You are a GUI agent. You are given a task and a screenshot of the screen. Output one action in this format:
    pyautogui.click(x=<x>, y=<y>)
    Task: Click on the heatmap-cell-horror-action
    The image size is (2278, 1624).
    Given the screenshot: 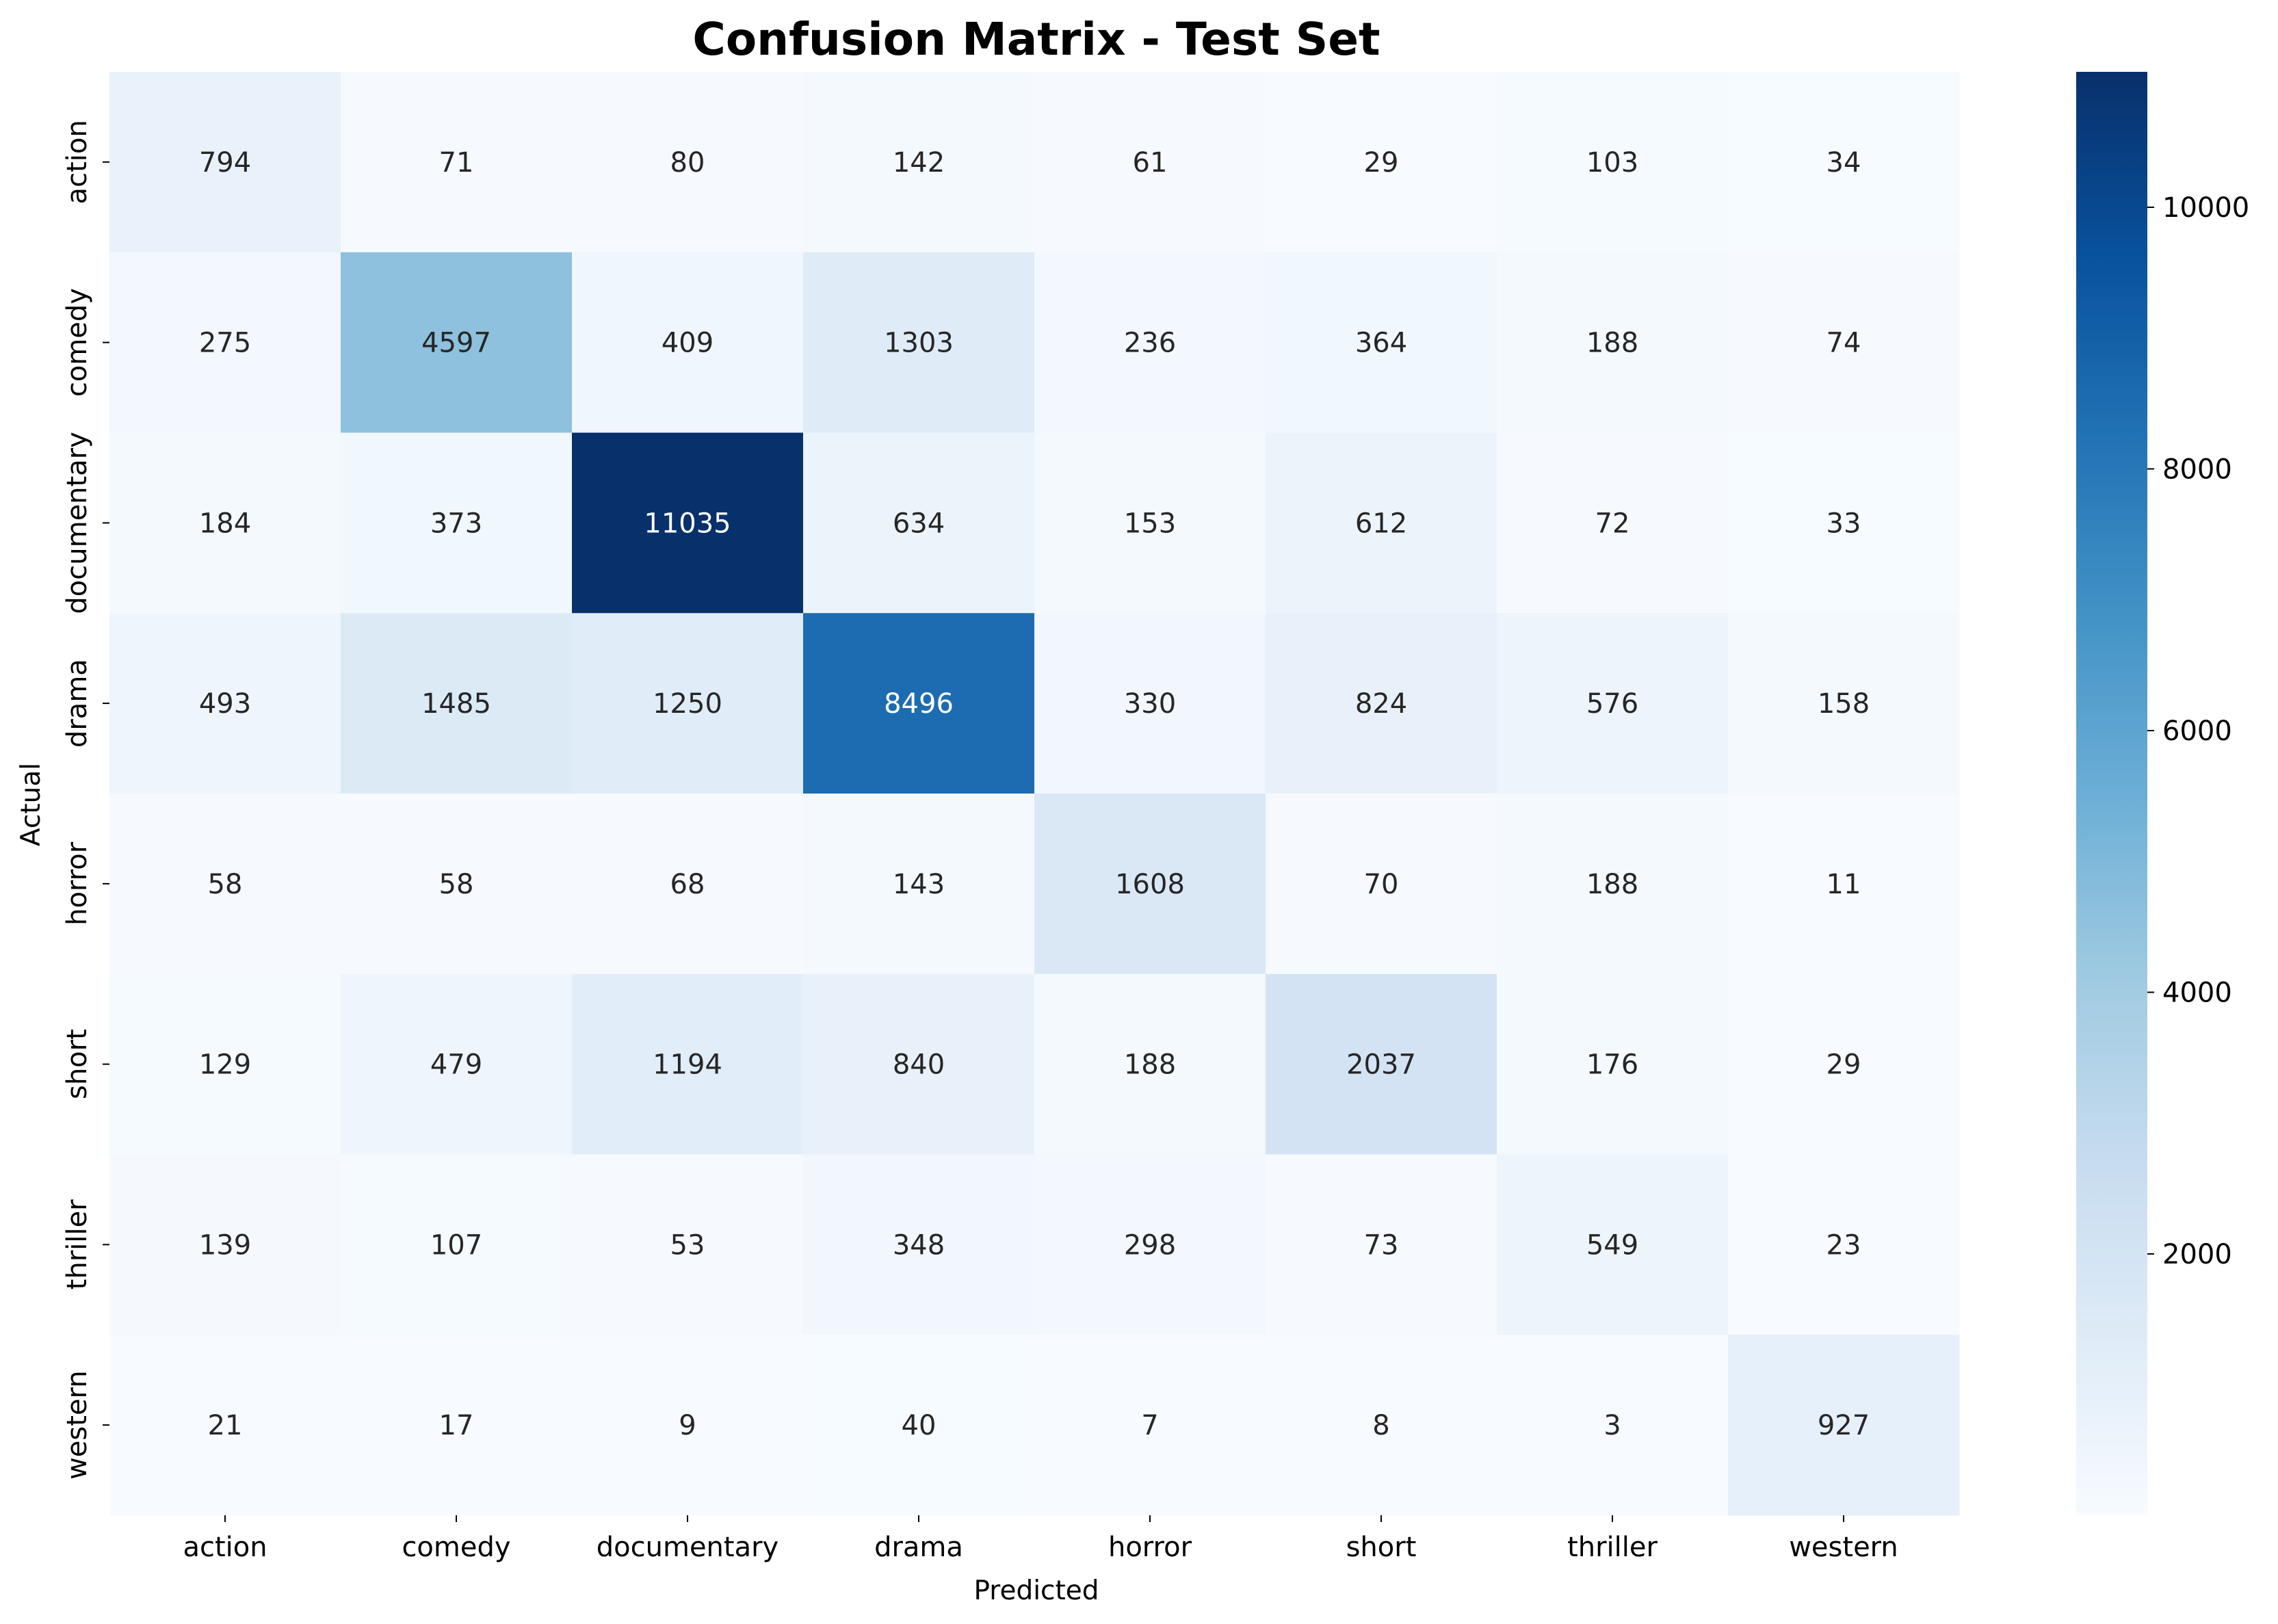 What is the action you would take?
    pyautogui.click(x=225, y=884)
    